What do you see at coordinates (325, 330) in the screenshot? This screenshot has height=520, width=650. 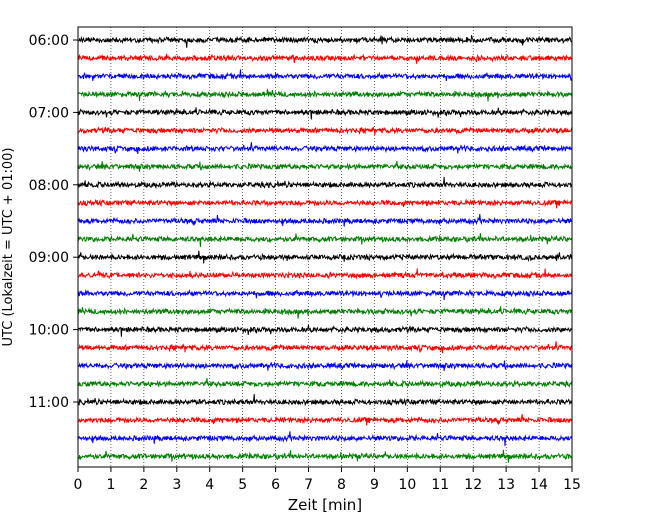 I see `trace-10:00` at bounding box center [325, 330].